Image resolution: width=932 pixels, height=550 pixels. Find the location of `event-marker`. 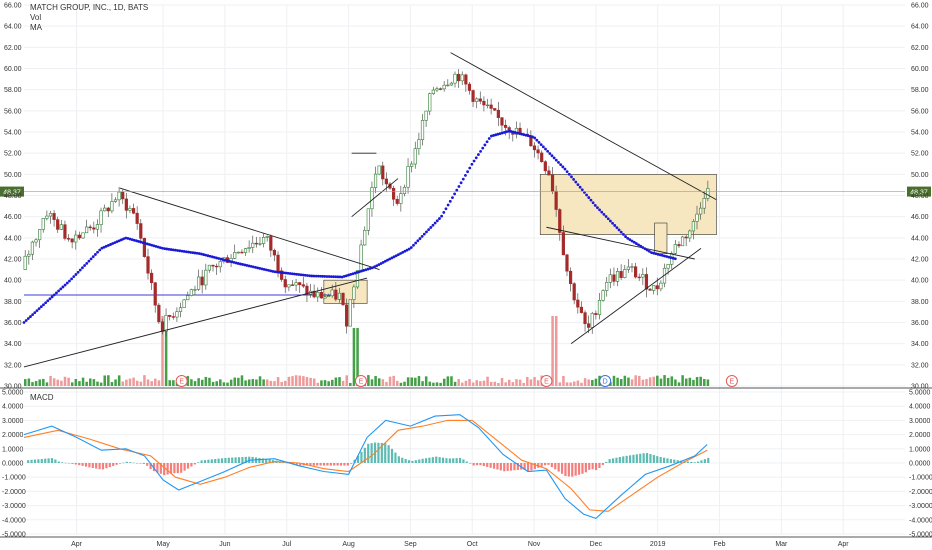

event-marker is located at coordinates (605, 381).